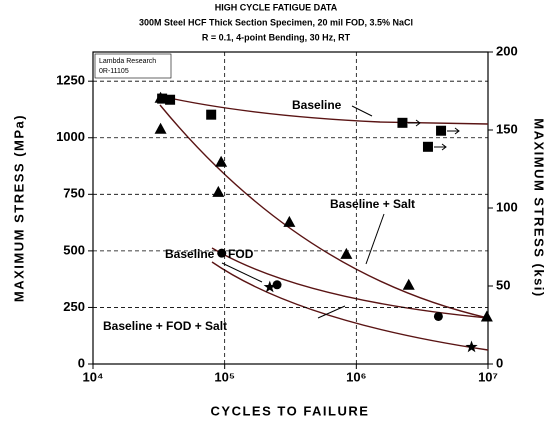 The width and height of the screenshot is (551, 425). What do you see at coordinates (356, 376) in the screenshot?
I see `x-tick-label: 10⁶` at bounding box center [356, 376].